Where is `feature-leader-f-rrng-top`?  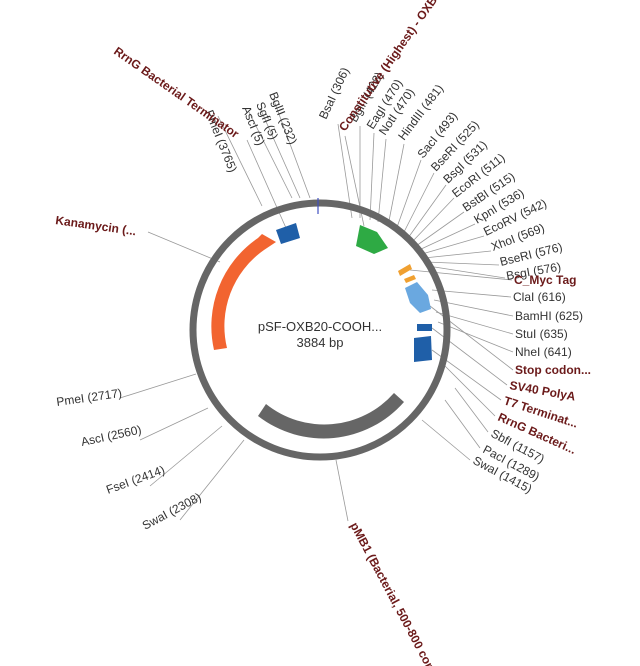 feature-leader-f-rrng-top is located at coordinates (266, 184).